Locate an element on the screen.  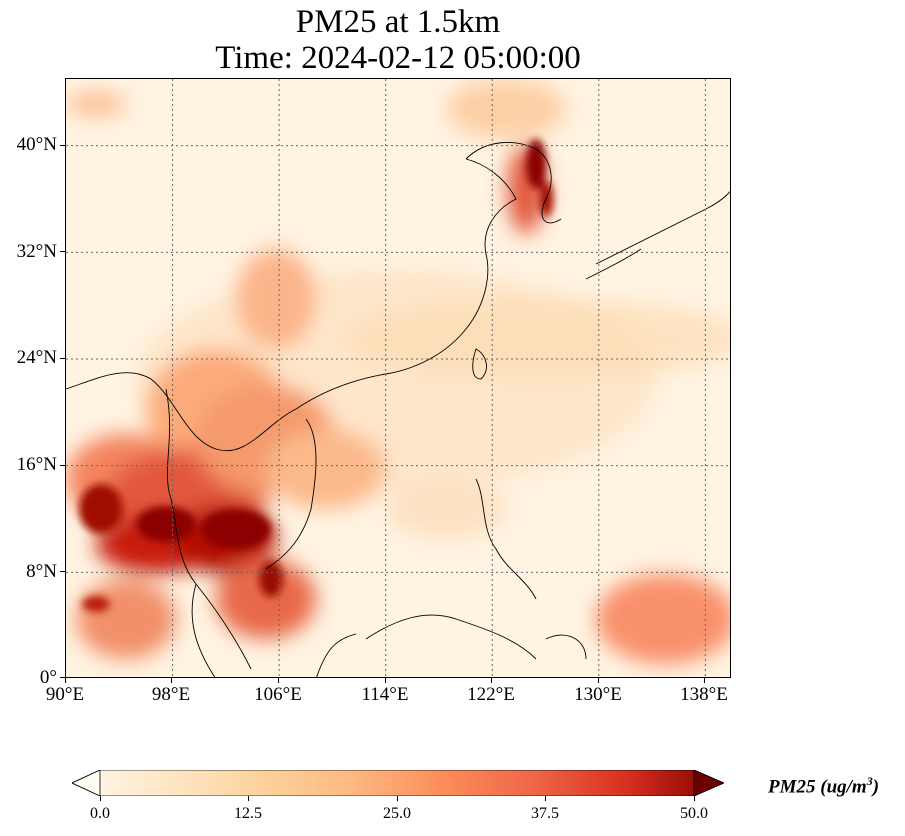
colorbar-tick-label: 50.0 is located at coordinates (694, 813).